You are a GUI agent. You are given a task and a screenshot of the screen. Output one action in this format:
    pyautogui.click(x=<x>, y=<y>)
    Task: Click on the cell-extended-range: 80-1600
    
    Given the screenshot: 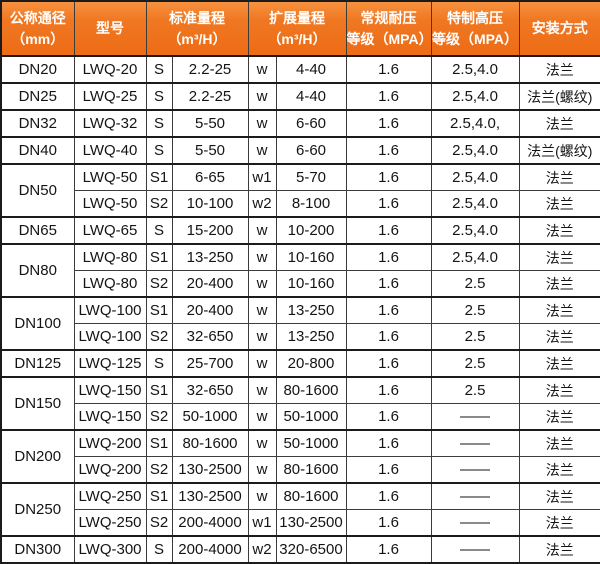 What is the action you would take?
    pyautogui.click(x=311, y=470)
    